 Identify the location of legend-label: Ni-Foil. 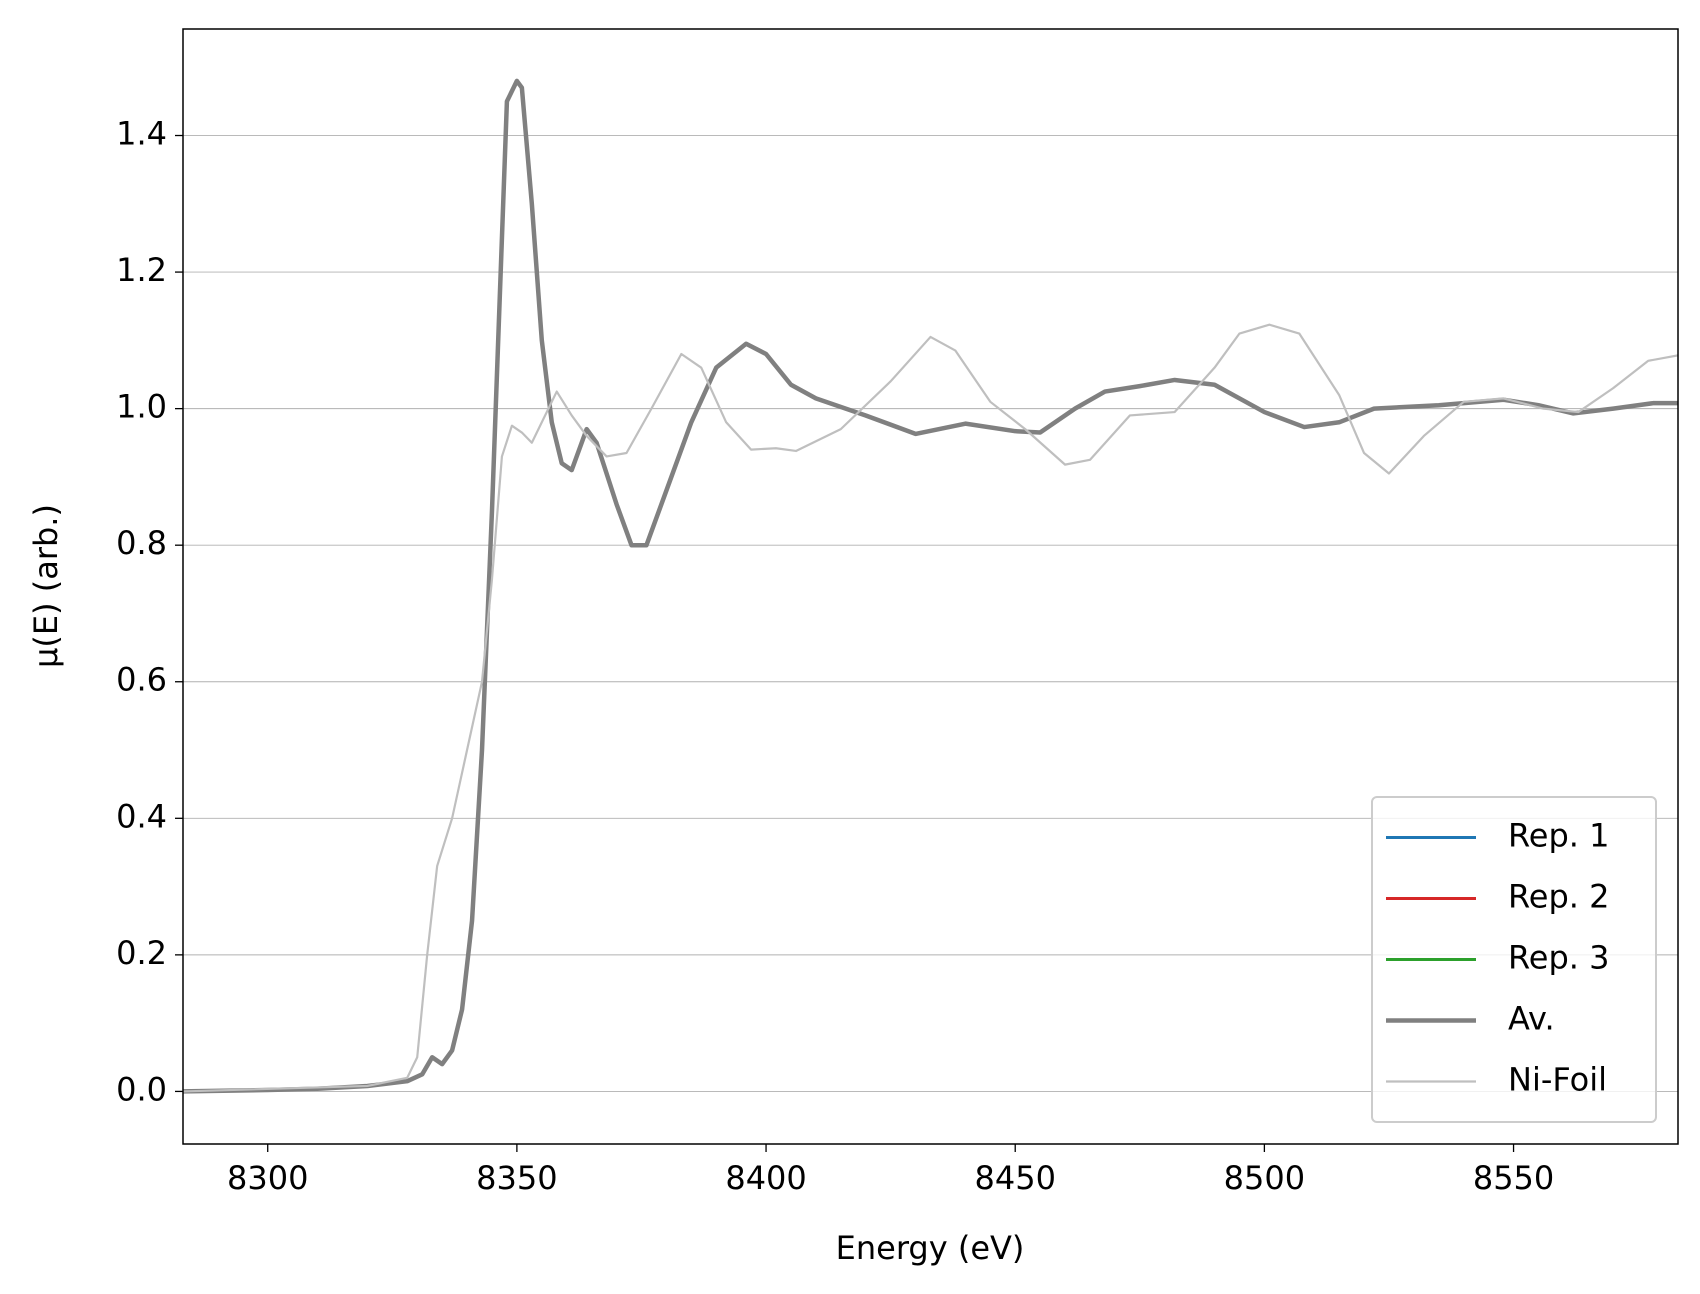
(1557, 1080).